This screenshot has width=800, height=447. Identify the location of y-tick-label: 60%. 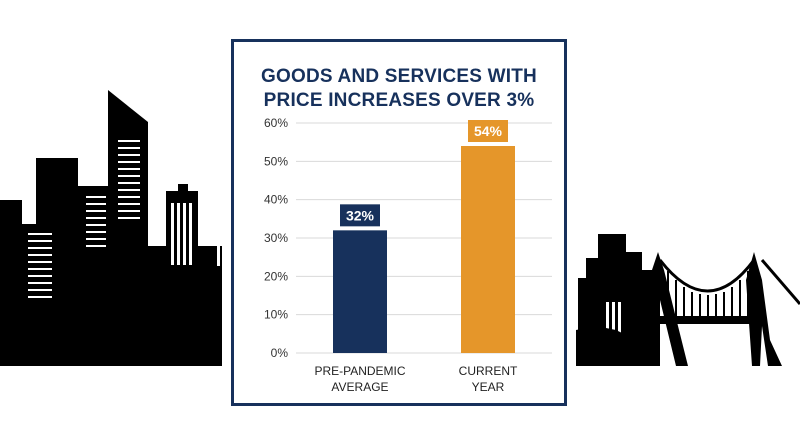
(276, 123).